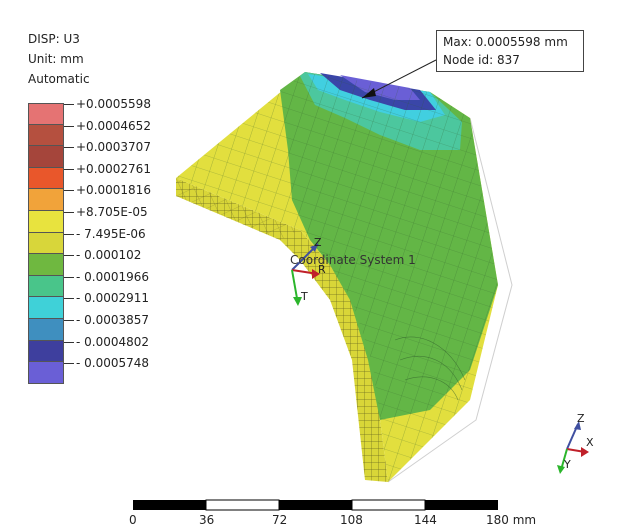 The image size is (640, 532). I want to click on scale-label-36: 36, so click(207, 520).